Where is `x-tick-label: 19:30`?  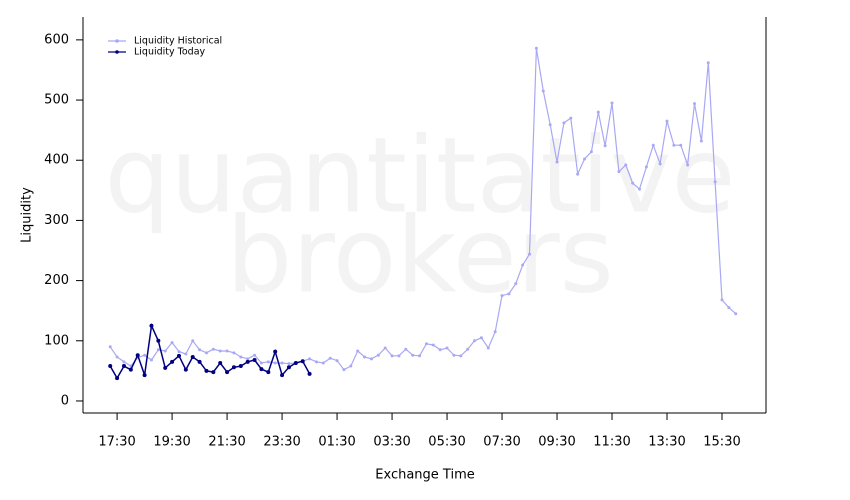 x-tick-label: 19:30 is located at coordinates (171, 442).